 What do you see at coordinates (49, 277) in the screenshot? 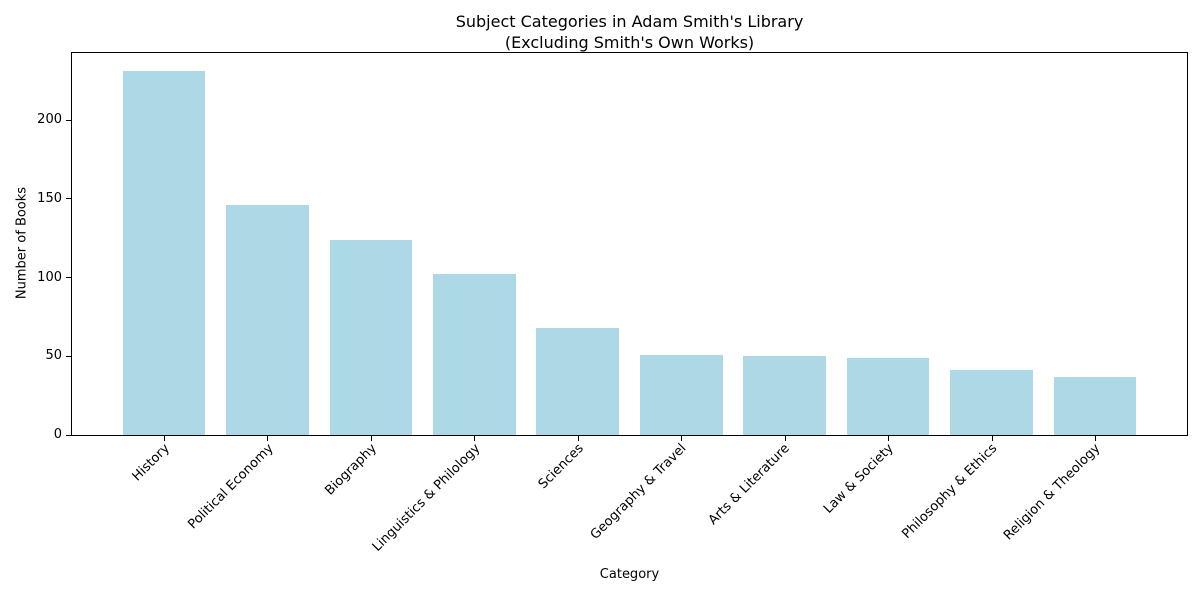
I see `y-tick-label-100: 100` at bounding box center [49, 277].